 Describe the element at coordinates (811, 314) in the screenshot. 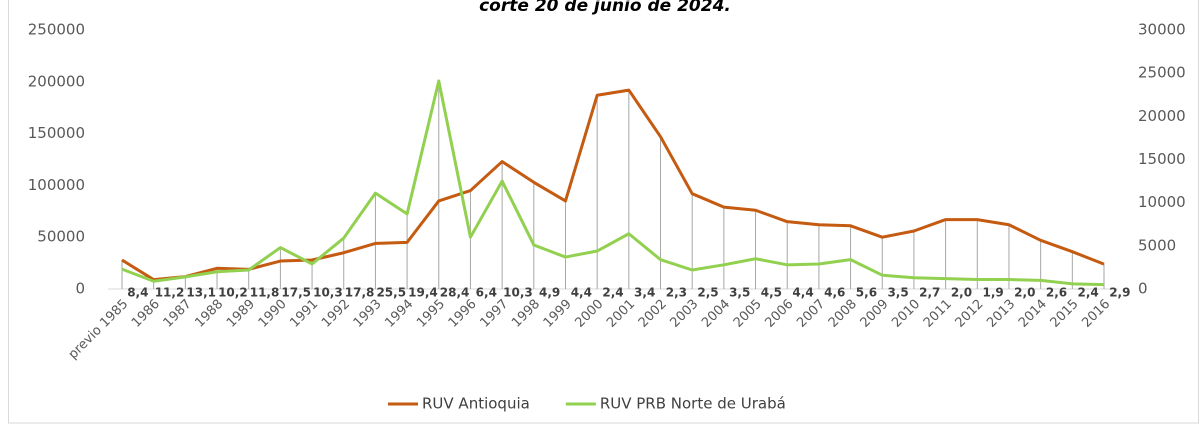

I see `x-tick-label: 2007` at that location.